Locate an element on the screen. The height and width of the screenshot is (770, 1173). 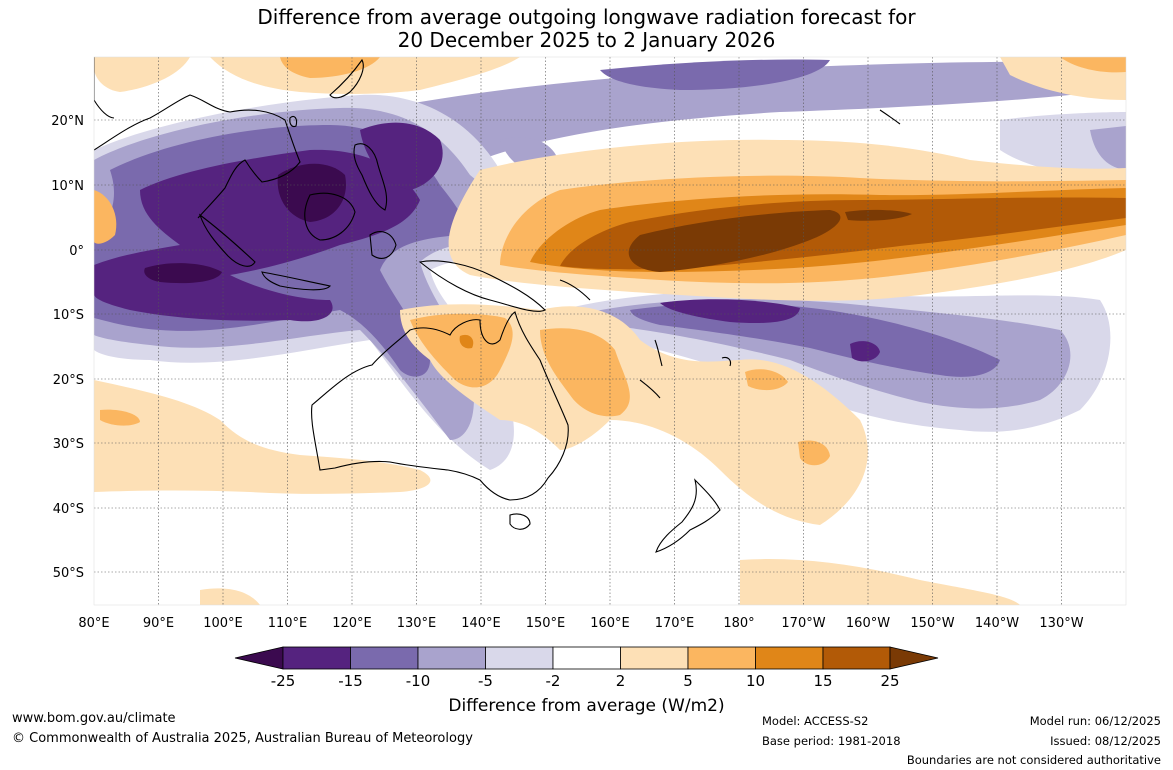
new-guinea-coastline is located at coordinates (482, 286).